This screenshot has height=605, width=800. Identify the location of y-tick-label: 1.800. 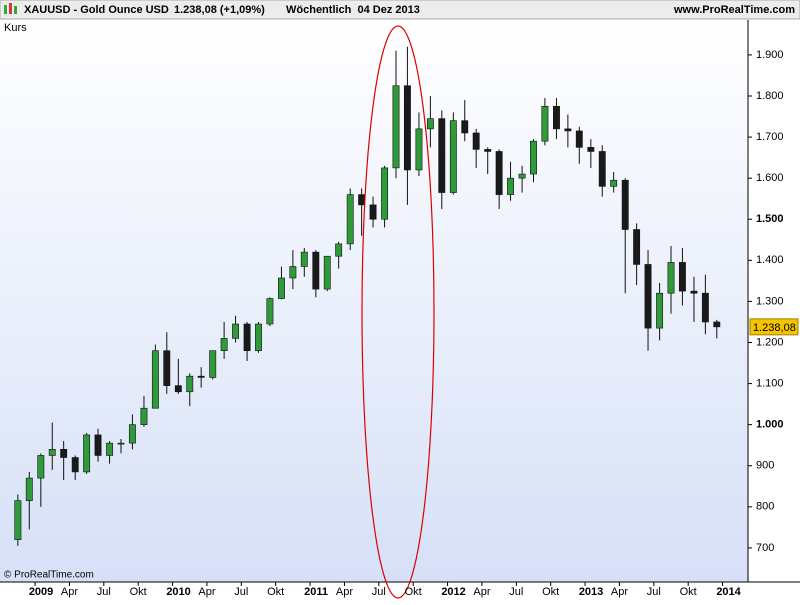
(770, 96).